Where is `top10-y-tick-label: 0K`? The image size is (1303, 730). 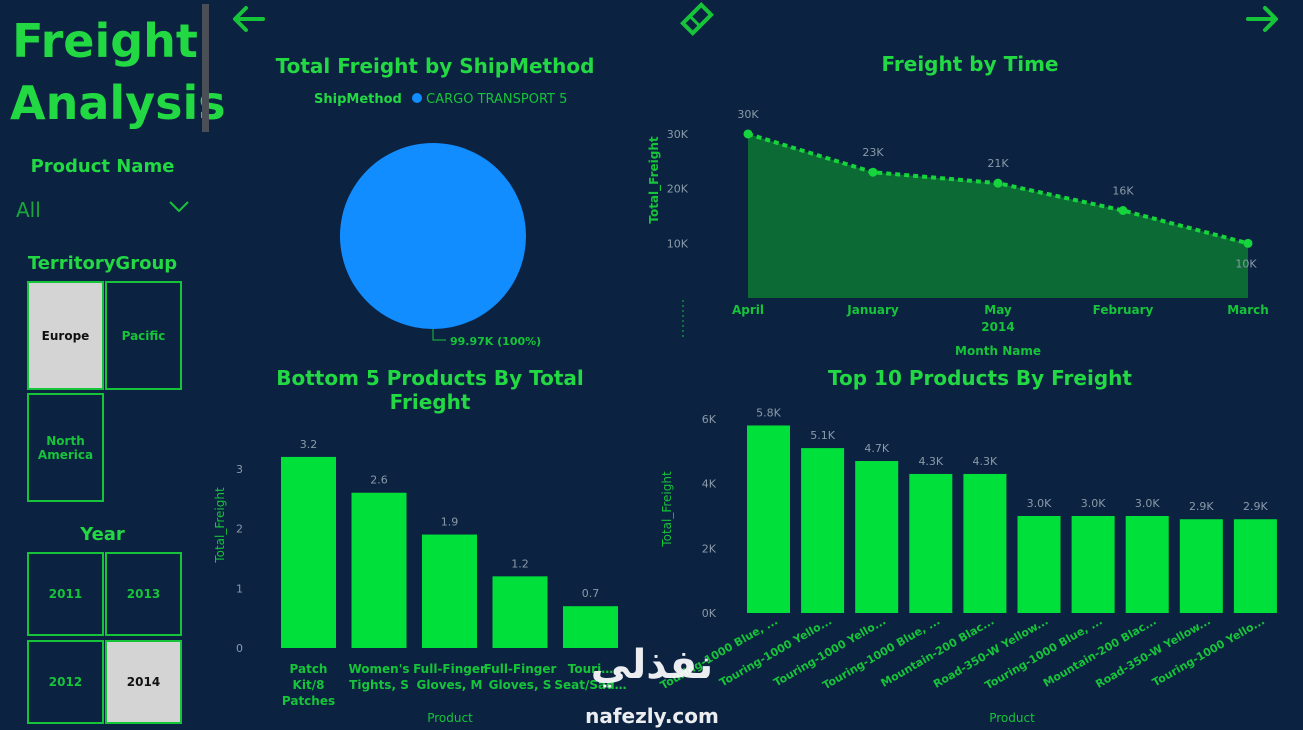
top10-y-tick-label: 0K is located at coordinates (709, 613).